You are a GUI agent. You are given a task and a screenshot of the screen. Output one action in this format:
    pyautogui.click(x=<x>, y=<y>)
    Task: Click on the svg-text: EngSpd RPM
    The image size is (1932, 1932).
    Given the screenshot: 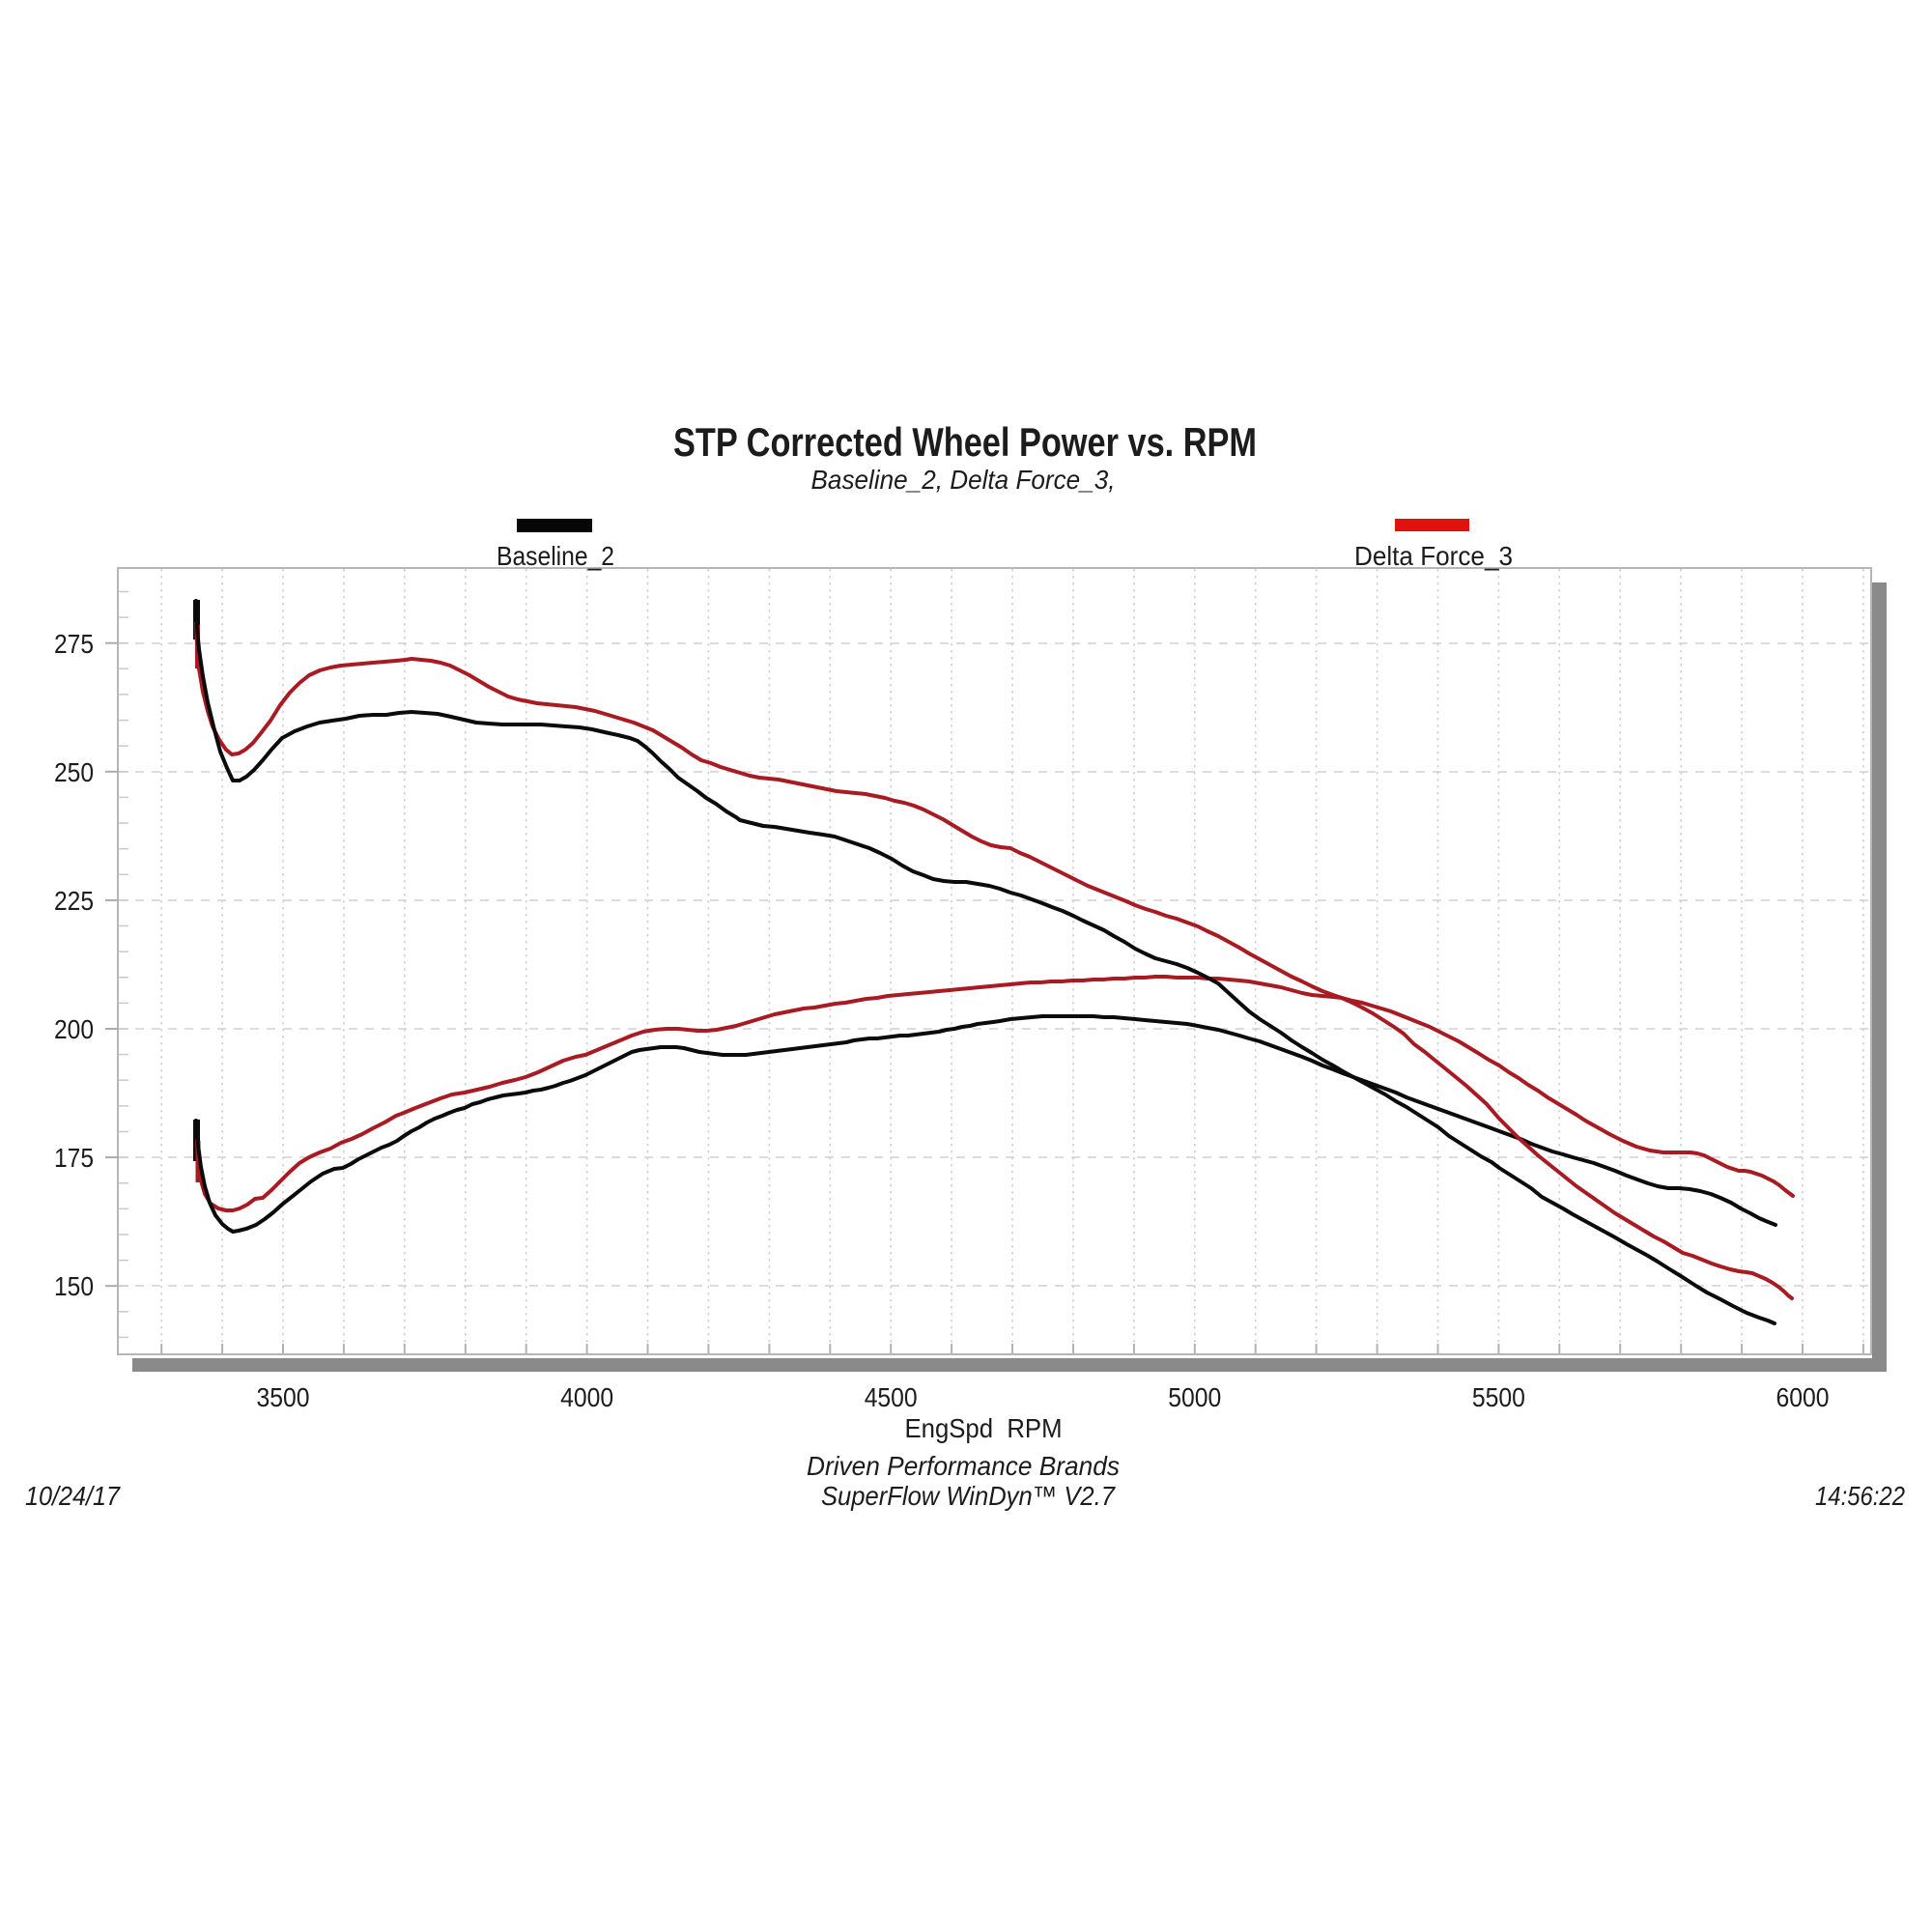 What is the action you would take?
    pyautogui.click(x=984, y=1428)
    